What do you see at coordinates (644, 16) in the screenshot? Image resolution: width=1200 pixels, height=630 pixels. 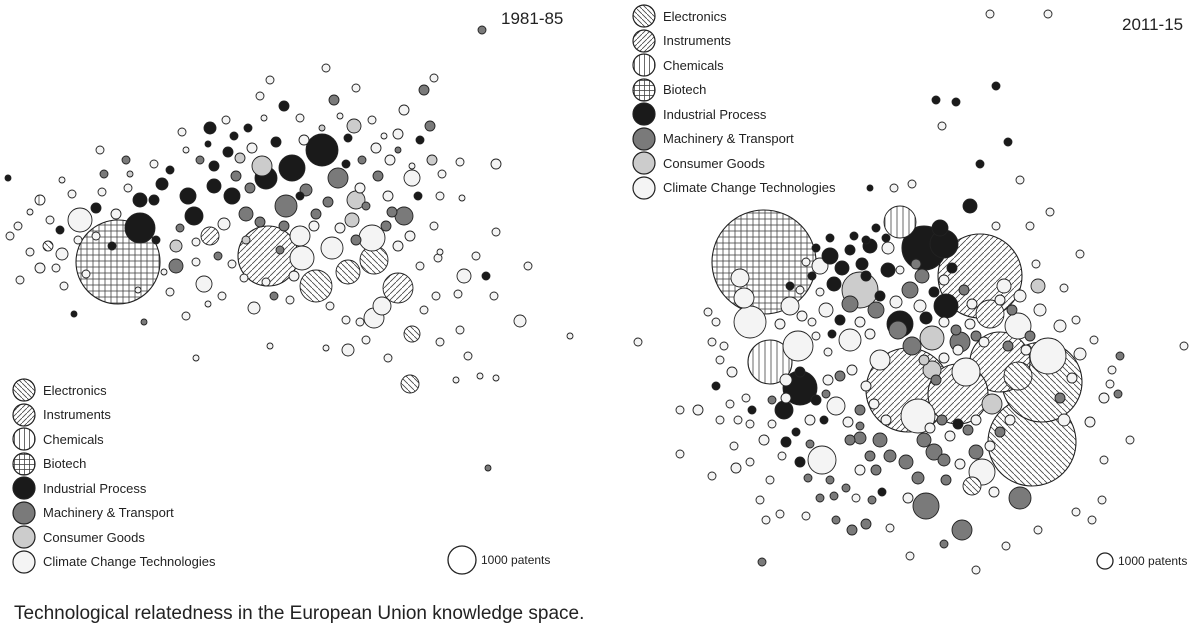 I see `legend-swatch-electronics-icon` at bounding box center [644, 16].